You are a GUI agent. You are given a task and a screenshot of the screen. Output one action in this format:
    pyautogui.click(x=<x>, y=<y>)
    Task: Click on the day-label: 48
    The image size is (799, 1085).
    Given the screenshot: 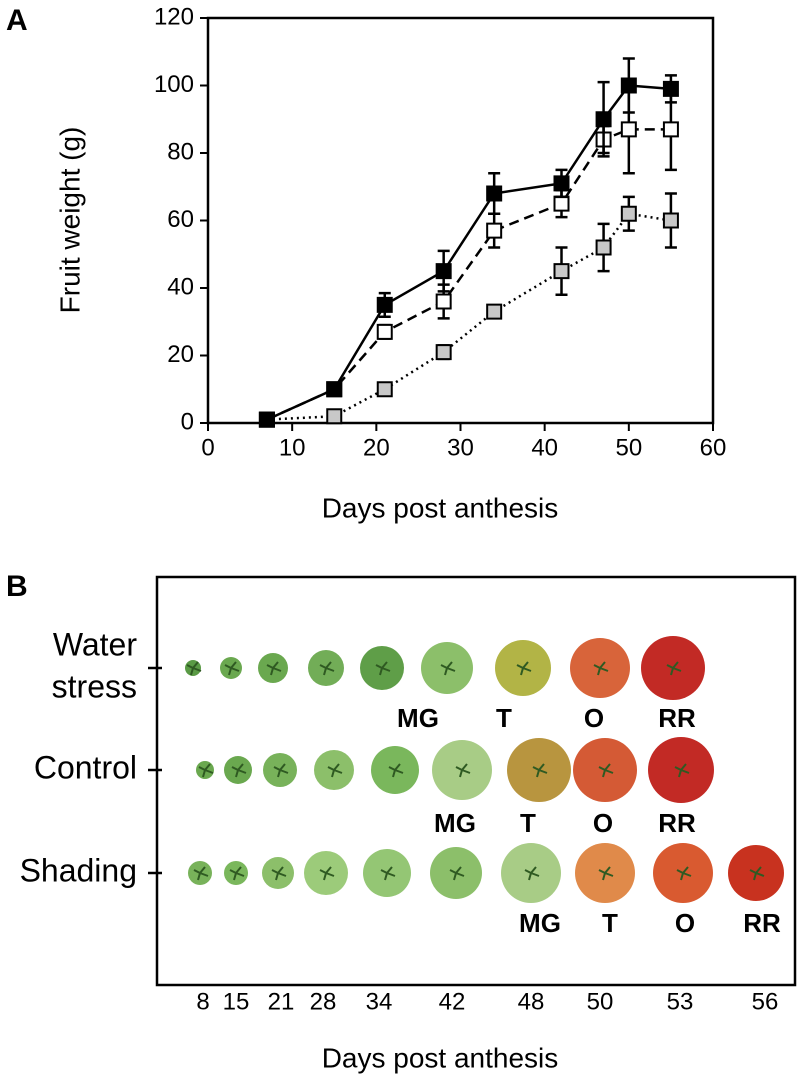 What is the action you would take?
    pyautogui.click(x=531, y=1001)
    